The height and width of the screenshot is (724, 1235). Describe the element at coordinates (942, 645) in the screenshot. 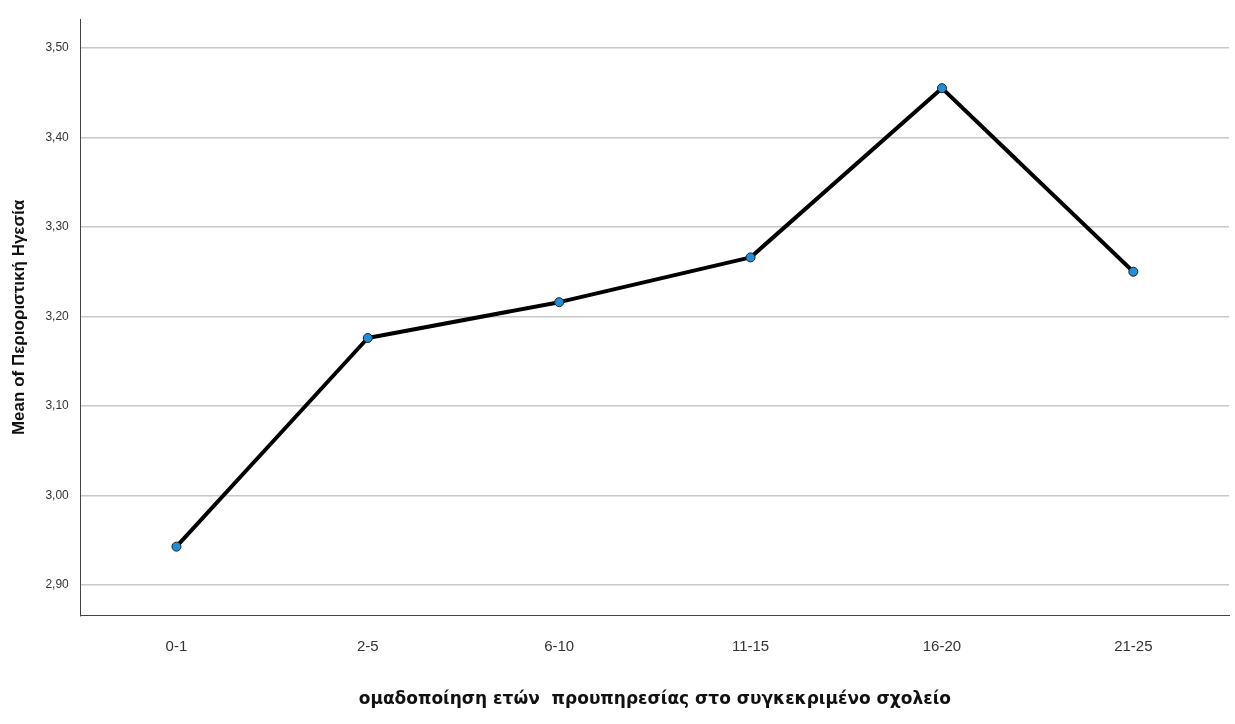

I see `x-tick-label: 16-20` at that location.